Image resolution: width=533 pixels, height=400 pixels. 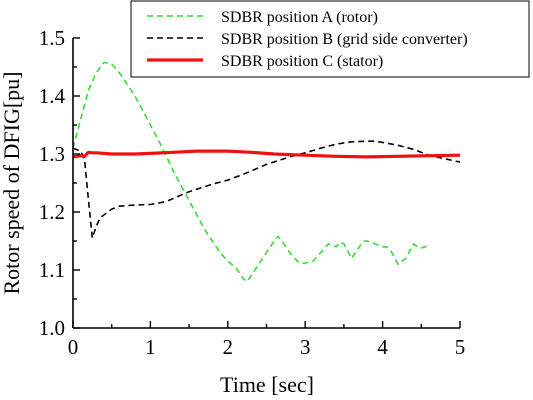 What do you see at coordinates (52, 270) in the screenshot?
I see `y-tick-label: 1.1` at bounding box center [52, 270].